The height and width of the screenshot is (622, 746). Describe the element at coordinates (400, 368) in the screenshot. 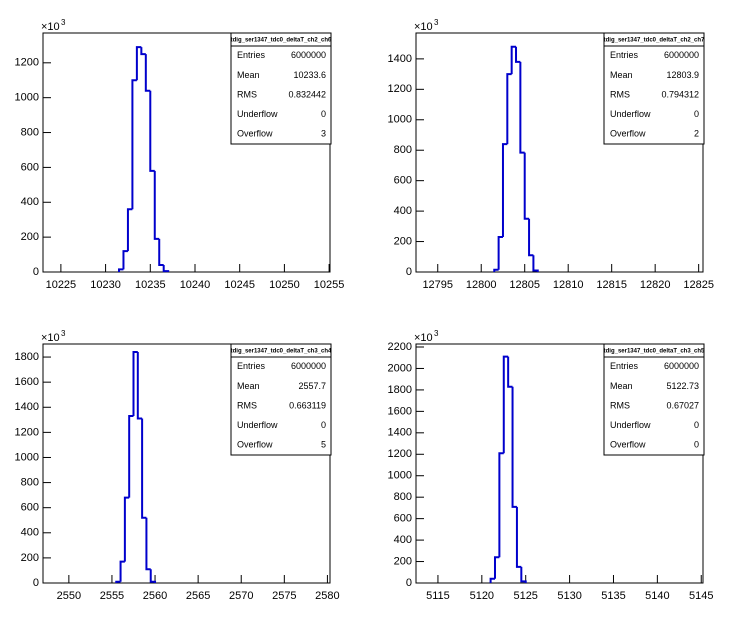

I see `y-tick-label: 2000` at that location.